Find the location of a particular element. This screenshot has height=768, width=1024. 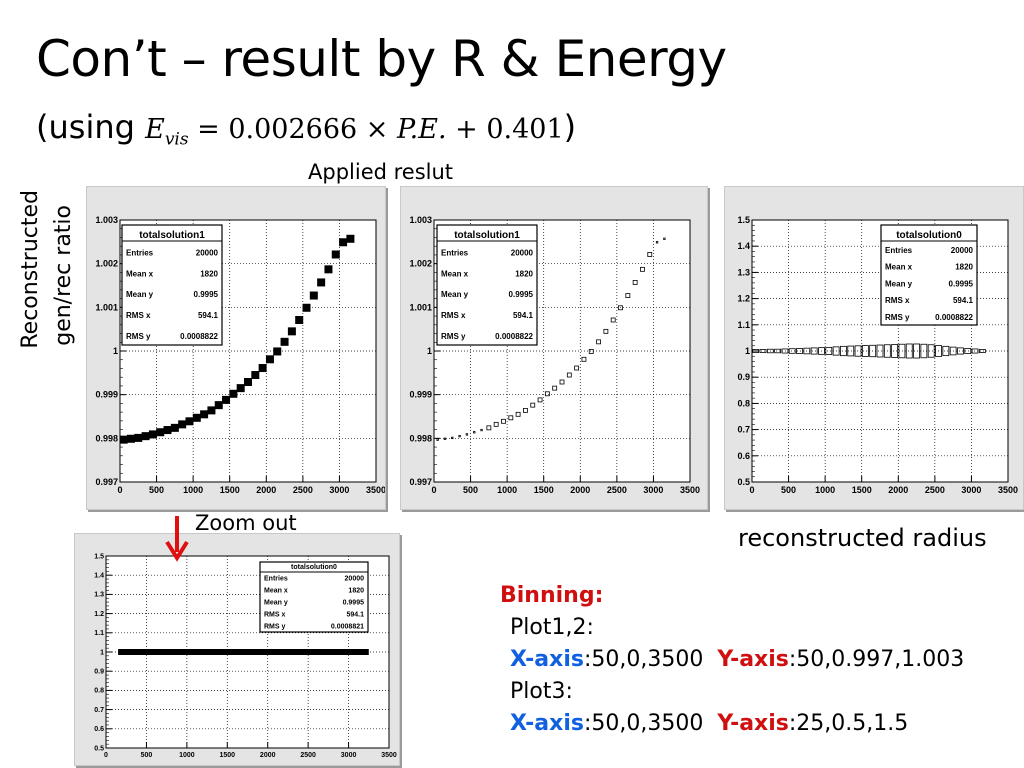

y-tick-label: 0.9 is located at coordinates (99, 672).